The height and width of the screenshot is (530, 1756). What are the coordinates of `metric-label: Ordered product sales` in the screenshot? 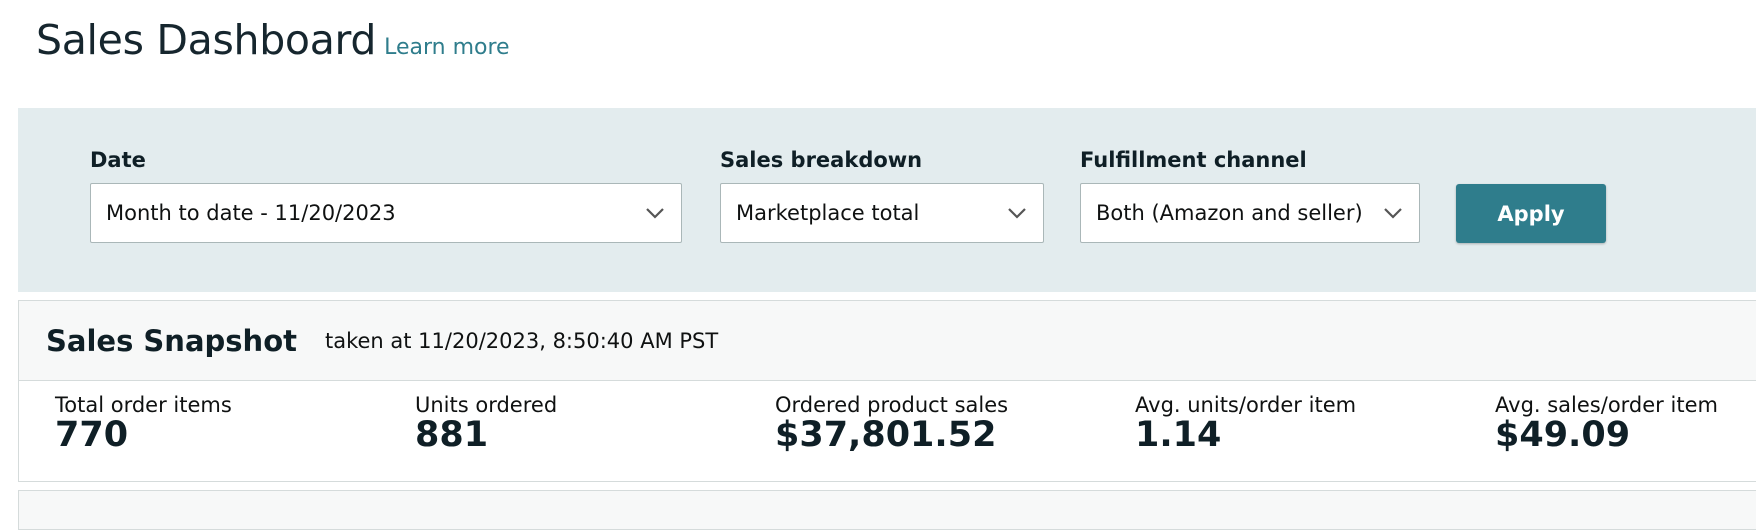 It's located at (892, 405).